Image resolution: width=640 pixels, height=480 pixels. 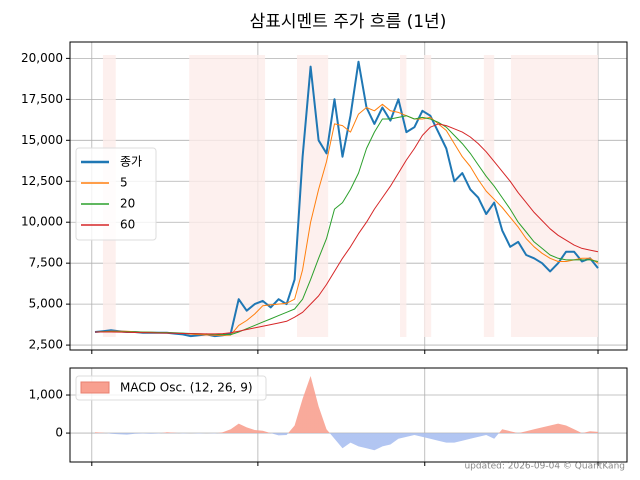 I want to click on chart-title: 삼표시멘트 주가 흐름 (1년), so click(x=348, y=22).